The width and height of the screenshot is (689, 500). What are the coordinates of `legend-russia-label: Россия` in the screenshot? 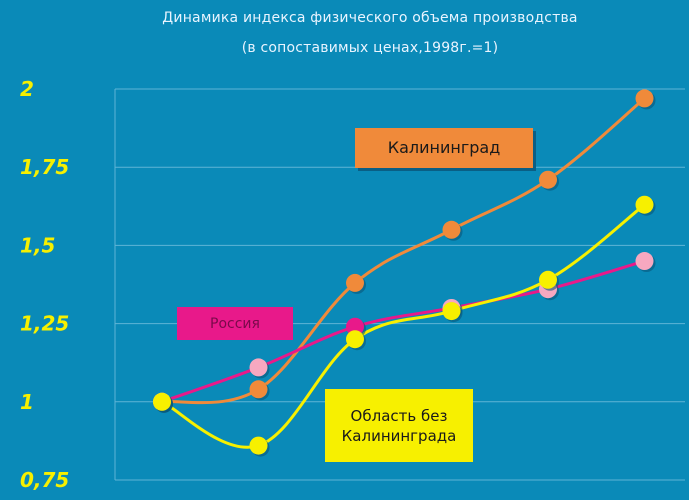 It's located at (235, 323).